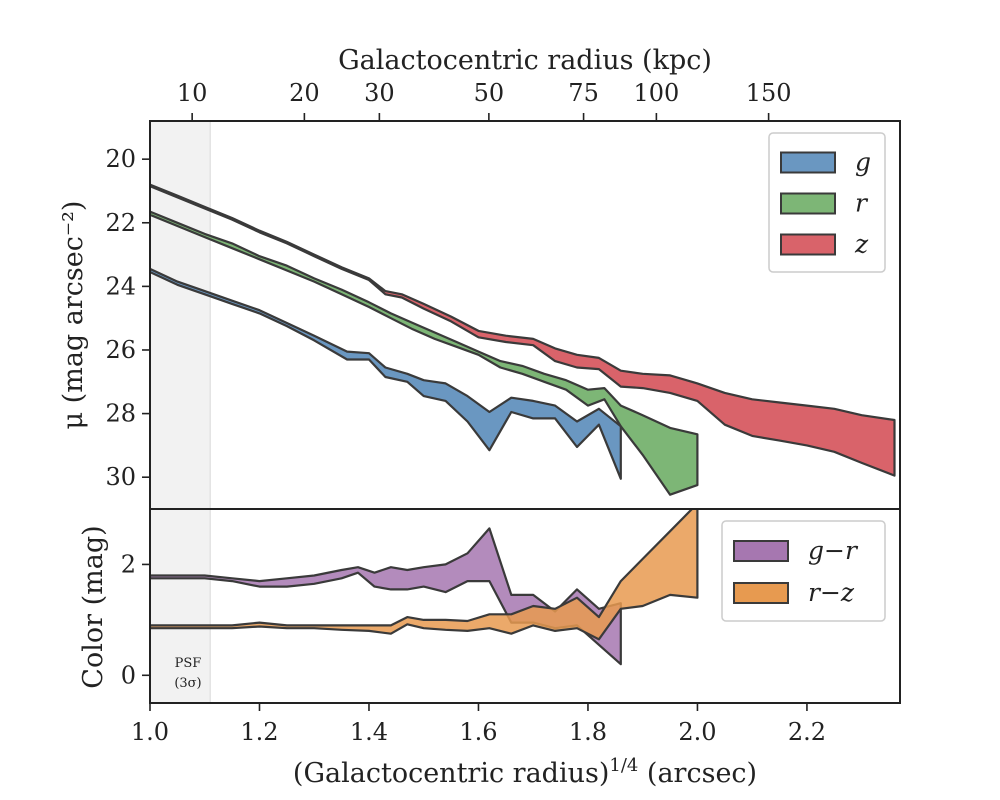 The height and width of the screenshot is (800, 1000). I want to click on legend-swatch-g, so click(808, 162).